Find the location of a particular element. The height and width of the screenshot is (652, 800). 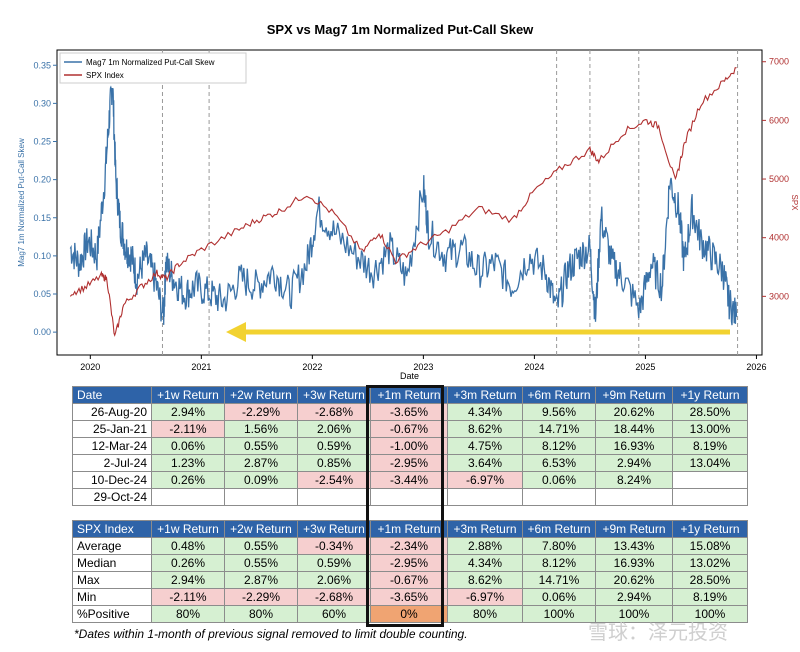

x-tick-label: 2024 is located at coordinates (534, 367).